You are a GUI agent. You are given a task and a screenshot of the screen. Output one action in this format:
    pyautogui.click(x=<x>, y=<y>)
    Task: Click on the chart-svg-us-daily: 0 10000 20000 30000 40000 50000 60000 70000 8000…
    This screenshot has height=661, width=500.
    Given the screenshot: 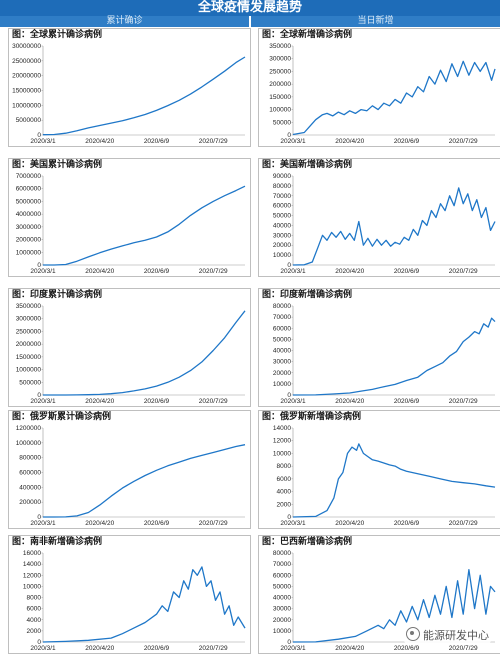 What is the action you would take?
    pyautogui.click(x=384, y=224)
    